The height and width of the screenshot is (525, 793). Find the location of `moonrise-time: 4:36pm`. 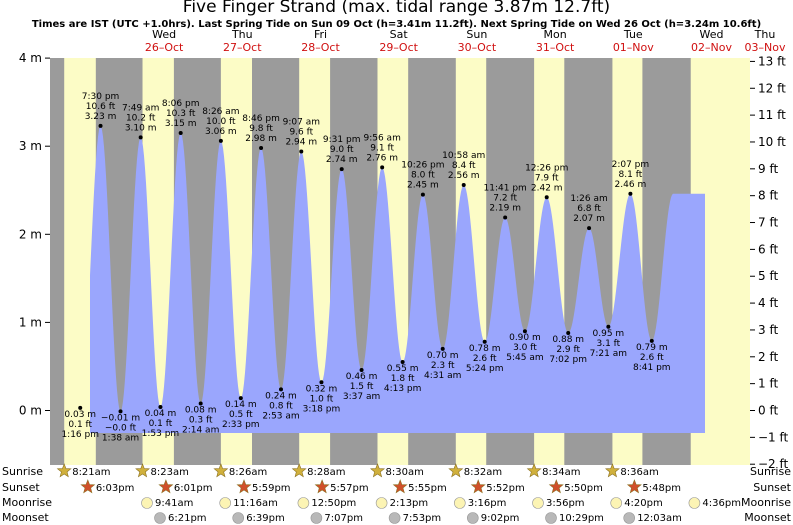

moonrise-time: 4:36pm is located at coordinates (721, 503).